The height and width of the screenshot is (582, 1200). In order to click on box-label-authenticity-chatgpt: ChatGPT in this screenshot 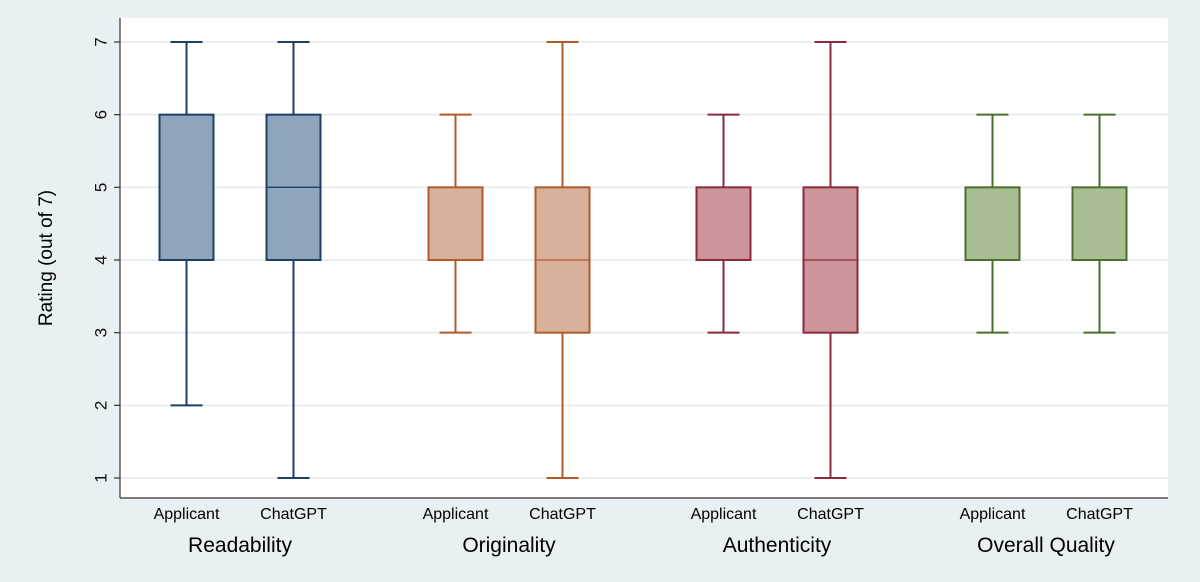, I will do `click(830, 514)`.